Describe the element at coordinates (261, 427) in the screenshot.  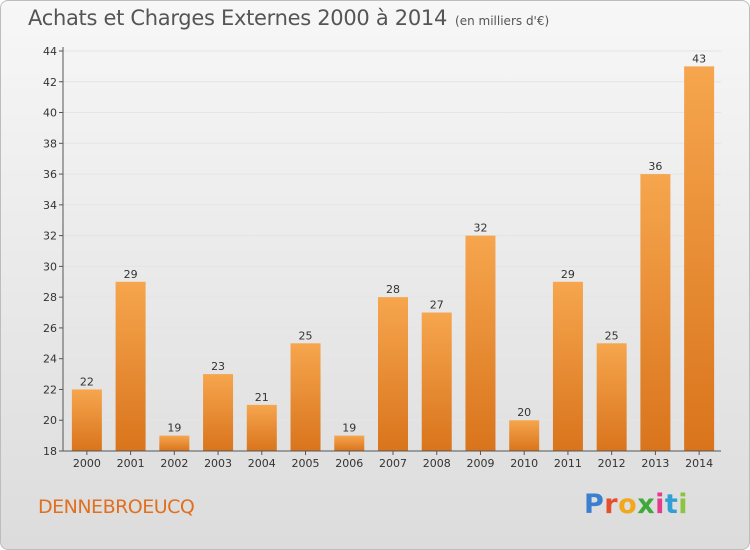
I see `bar-2004` at that location.